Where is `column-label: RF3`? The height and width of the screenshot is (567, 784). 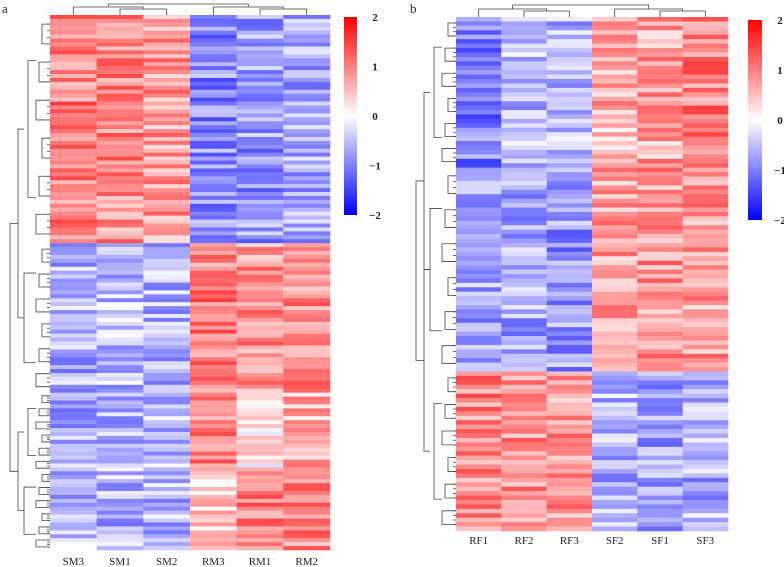
column-label: RF3 is located at coordinates (569, 541).